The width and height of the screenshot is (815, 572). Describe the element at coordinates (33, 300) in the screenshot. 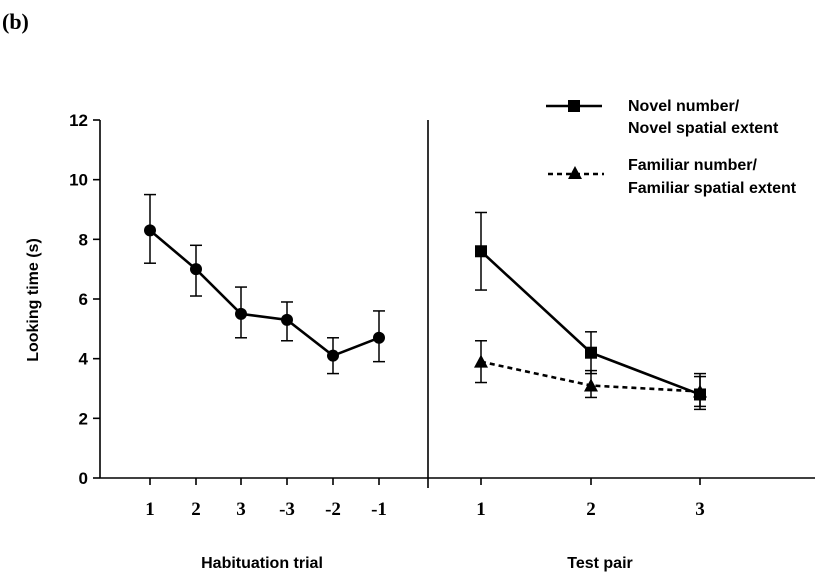

I see `y-axis-label: Looking time (s)` at that location.